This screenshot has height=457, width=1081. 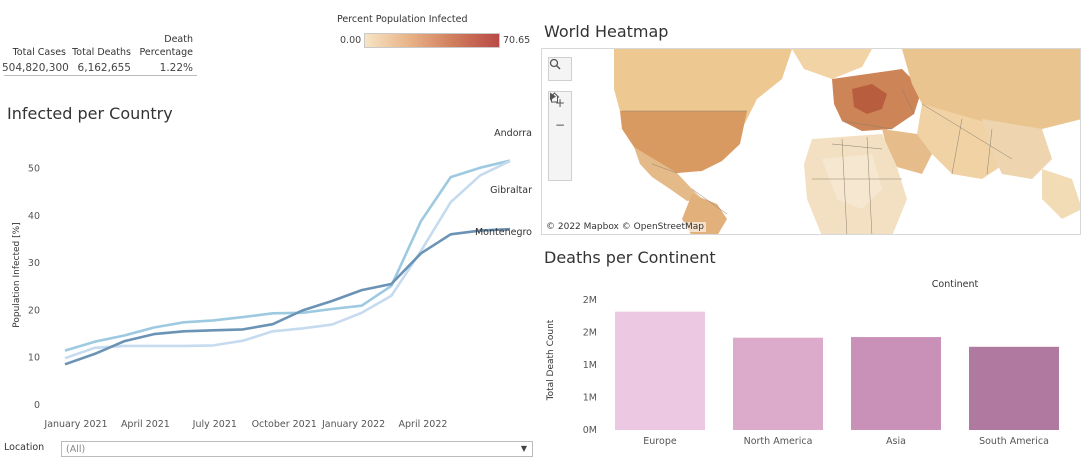 I want to click on play-icon, so click(x=560, y=136).